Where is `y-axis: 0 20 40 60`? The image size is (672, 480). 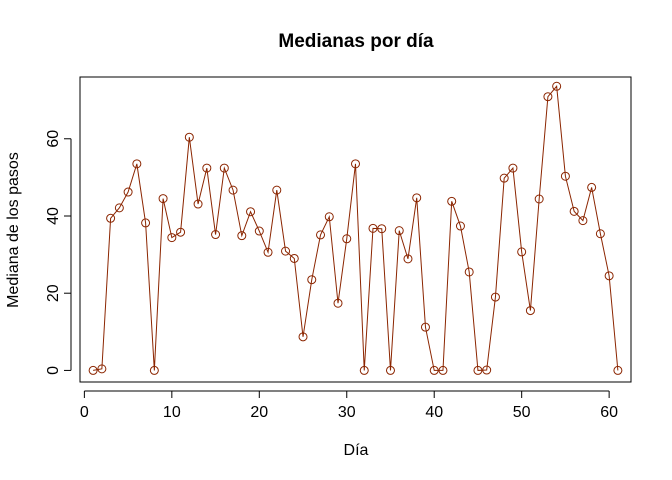
y-axis: 0 20 40 60 is located at coordinates (58, 252).